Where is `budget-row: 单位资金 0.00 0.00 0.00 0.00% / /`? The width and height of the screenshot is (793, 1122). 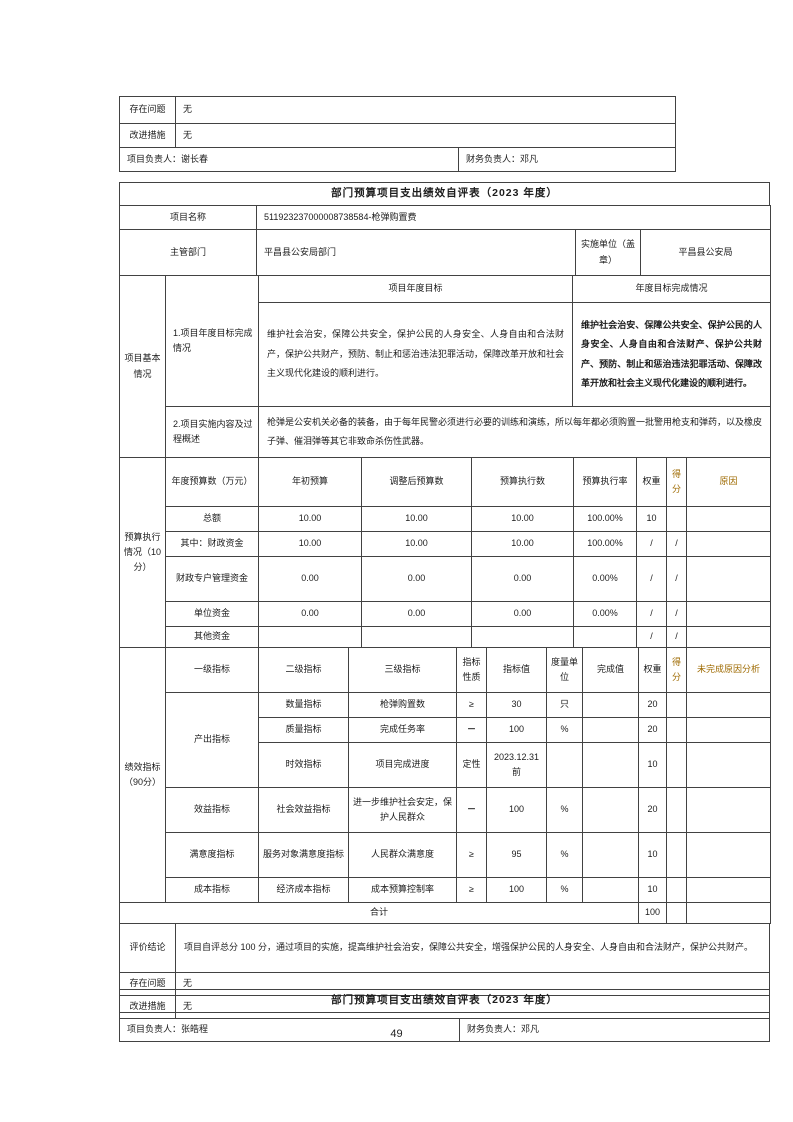
budget-row: 单位资金 0.00 0.00 0.00 0.00% / / is located at coordinates (445, 614).